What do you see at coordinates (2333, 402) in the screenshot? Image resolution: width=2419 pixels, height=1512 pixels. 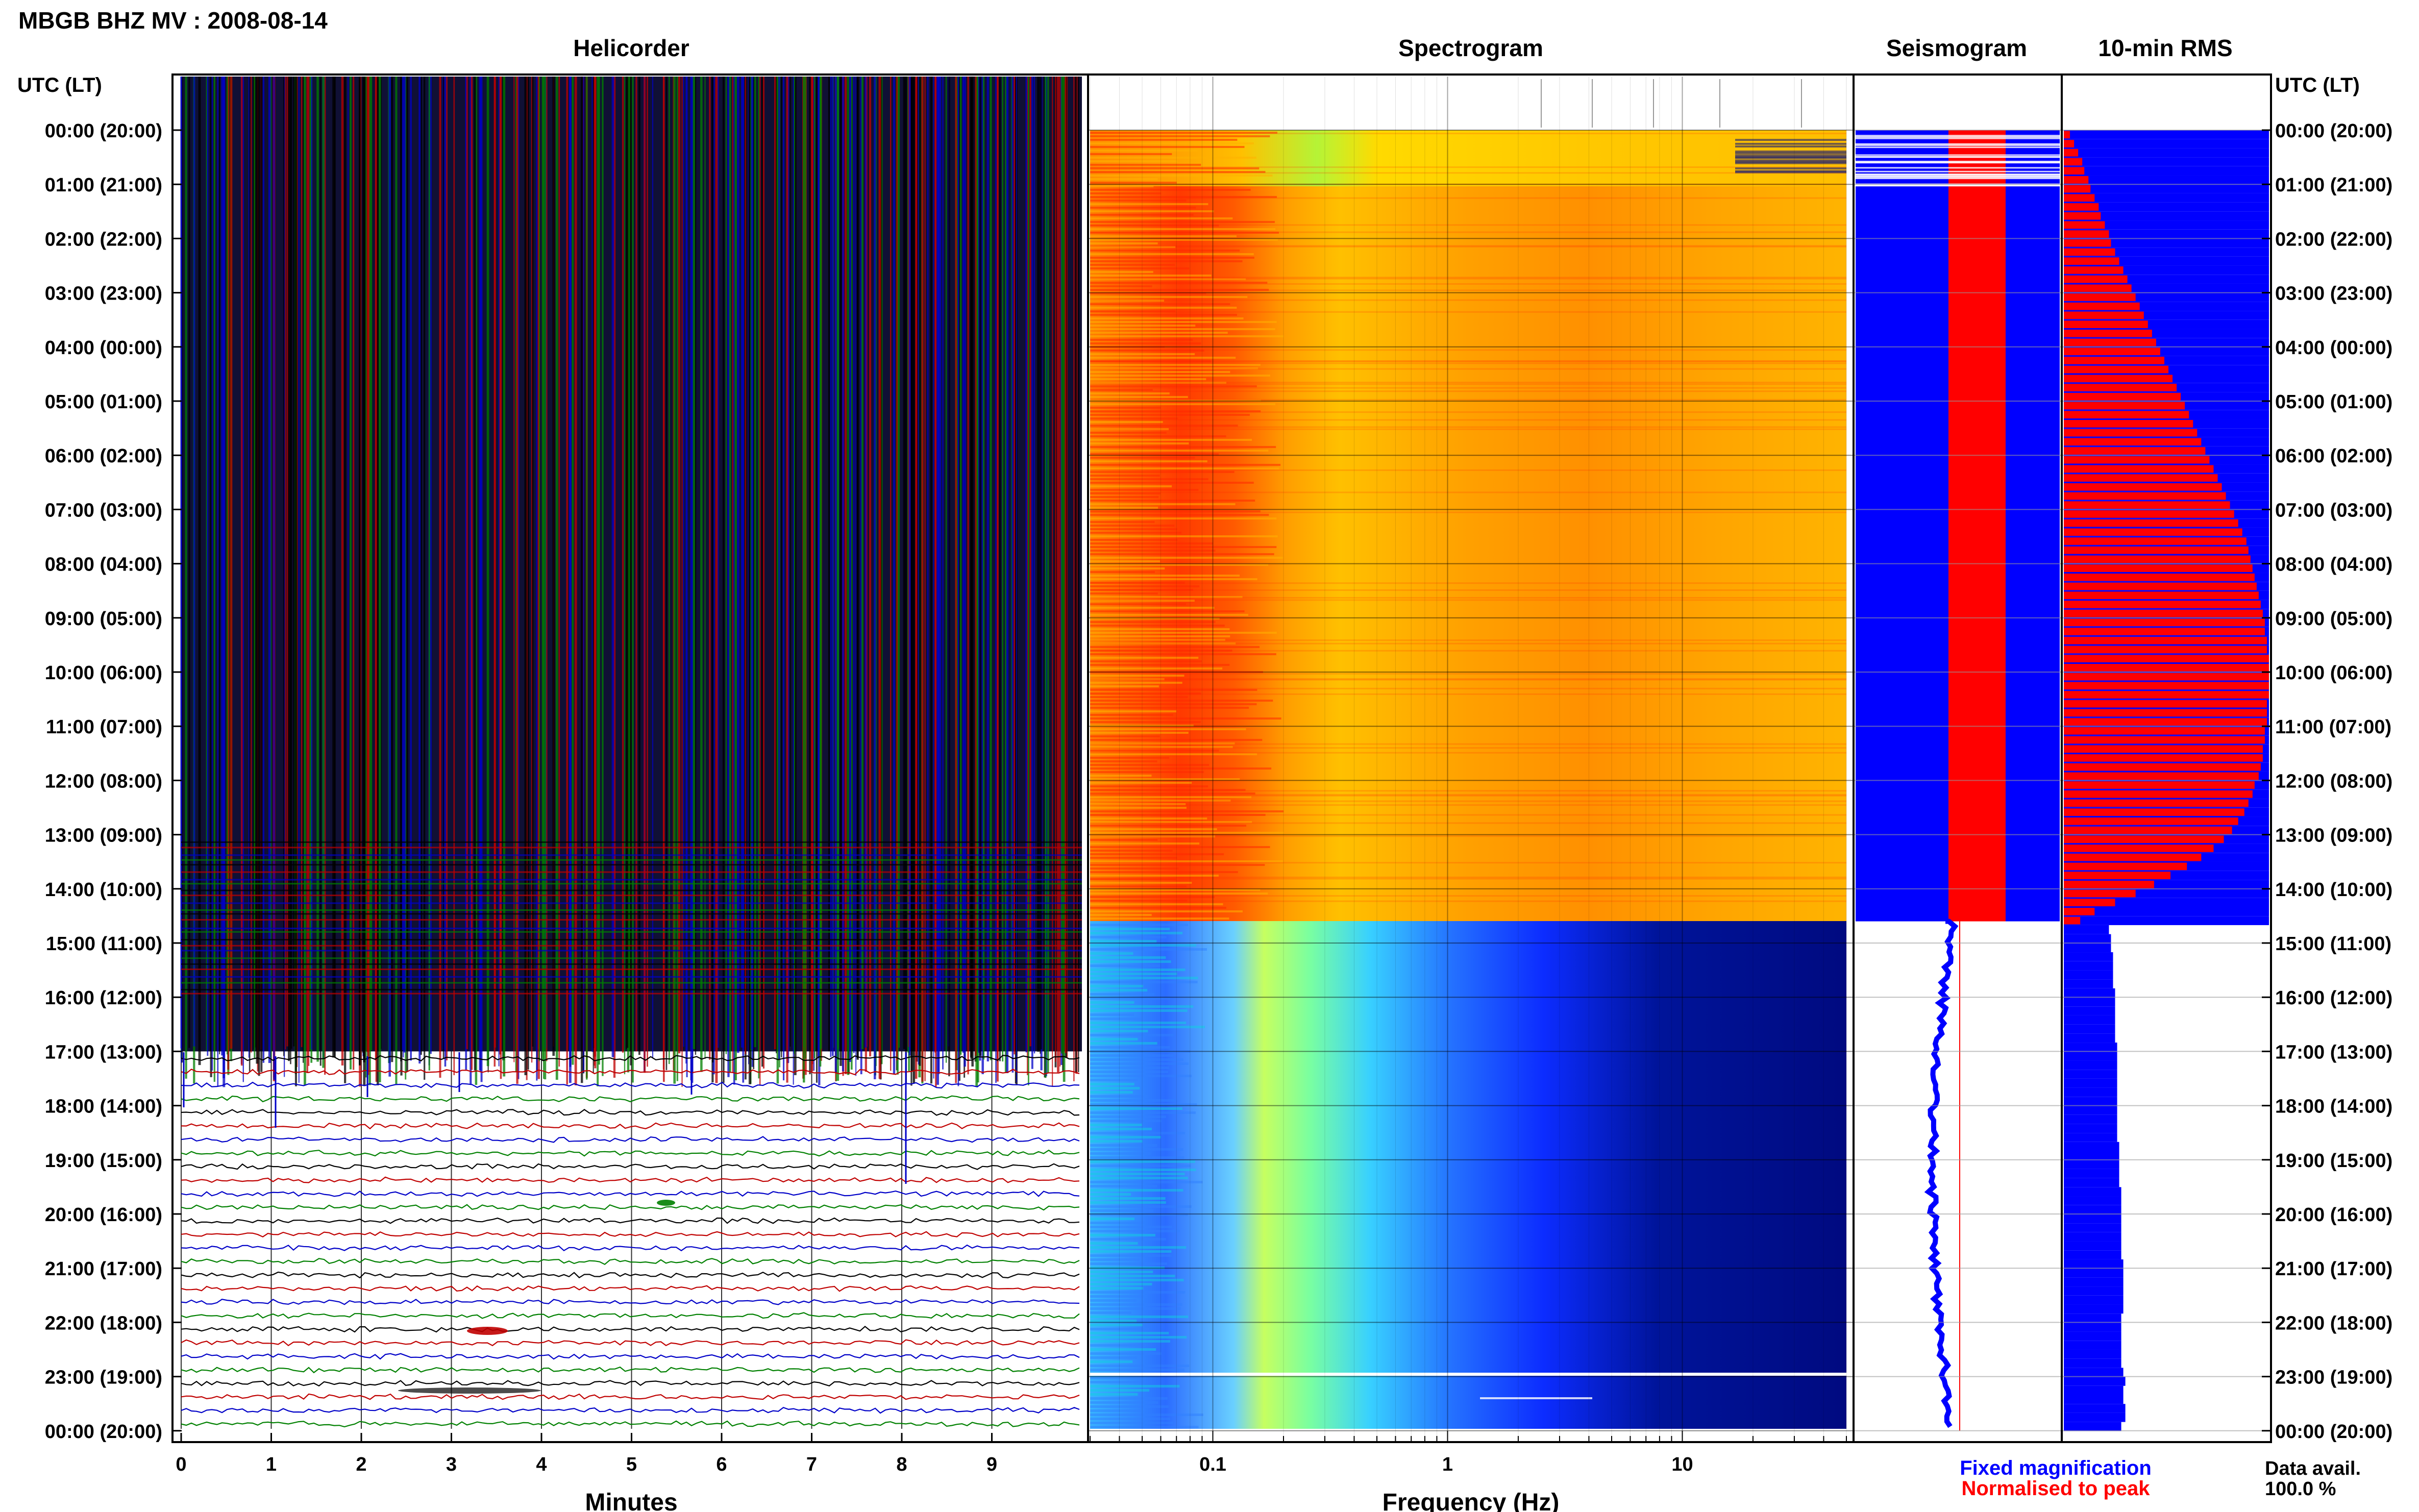 I see `time-label-right: 05:00 (01:00)` at bounding box center [2333, 402].